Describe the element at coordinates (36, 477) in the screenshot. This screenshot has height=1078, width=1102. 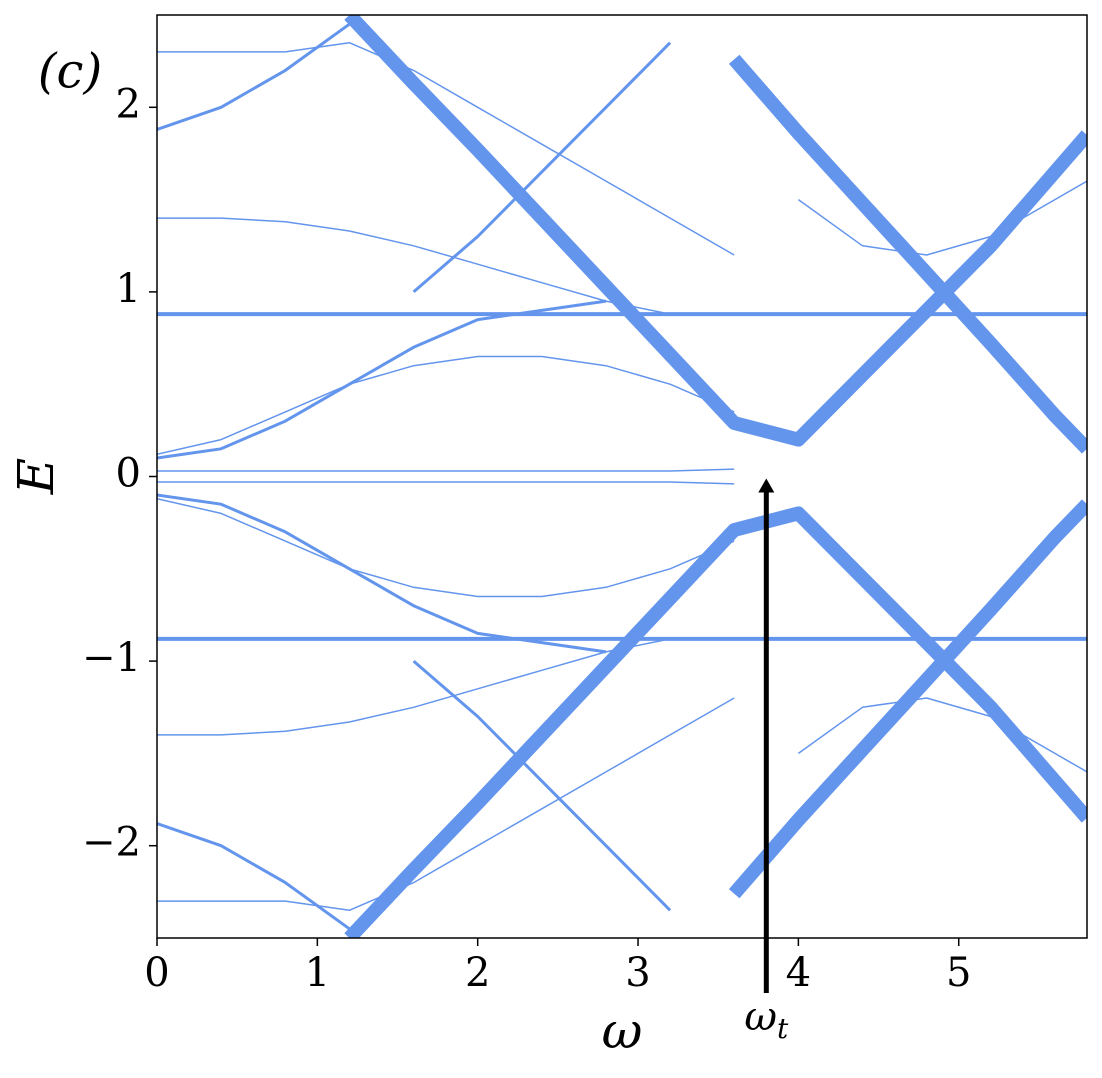
I see `y-axis-label: E` at that location.